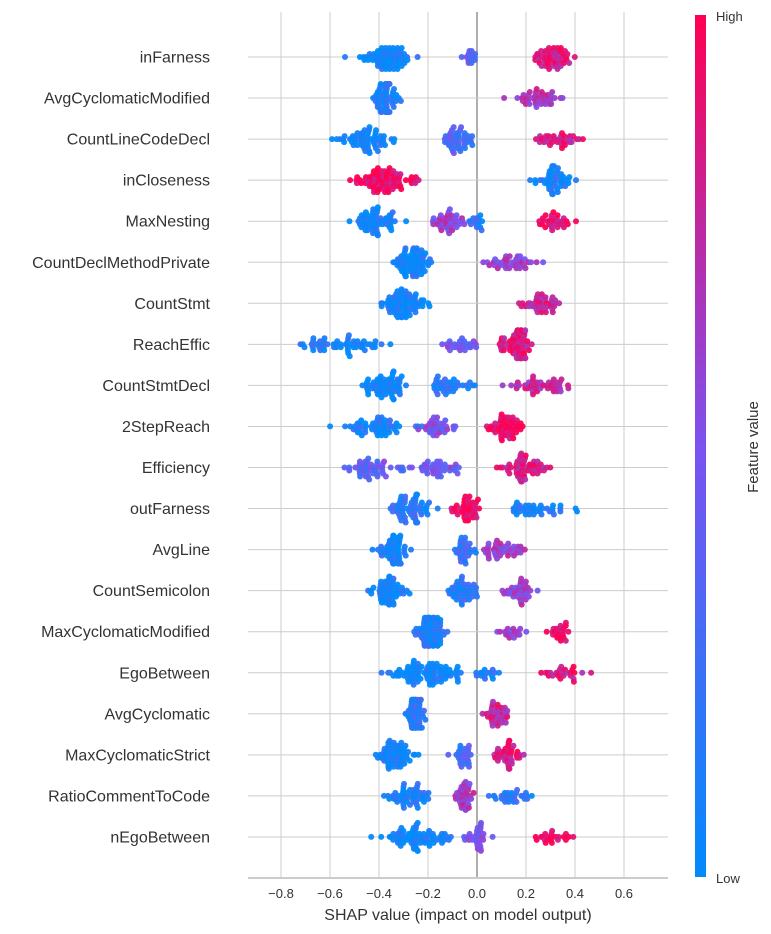 The height and width of the screenshot is (934, 771). I want to click on colorbar: High Low Feature value, so click(728, 447).